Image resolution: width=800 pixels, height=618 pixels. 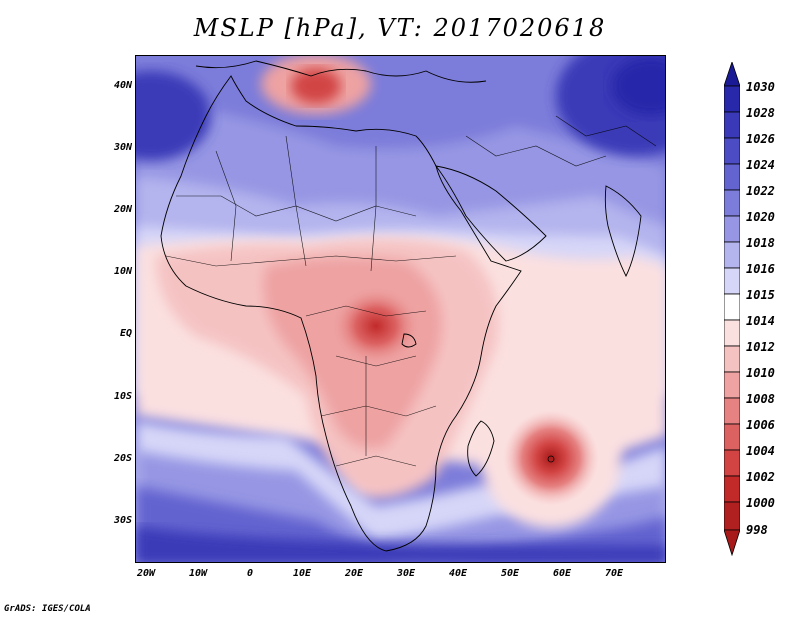 What do you see at coordinates (406, 573) in the screenshot?
I see `lon-label-30e: 30E` at bounding box center [406, 573].